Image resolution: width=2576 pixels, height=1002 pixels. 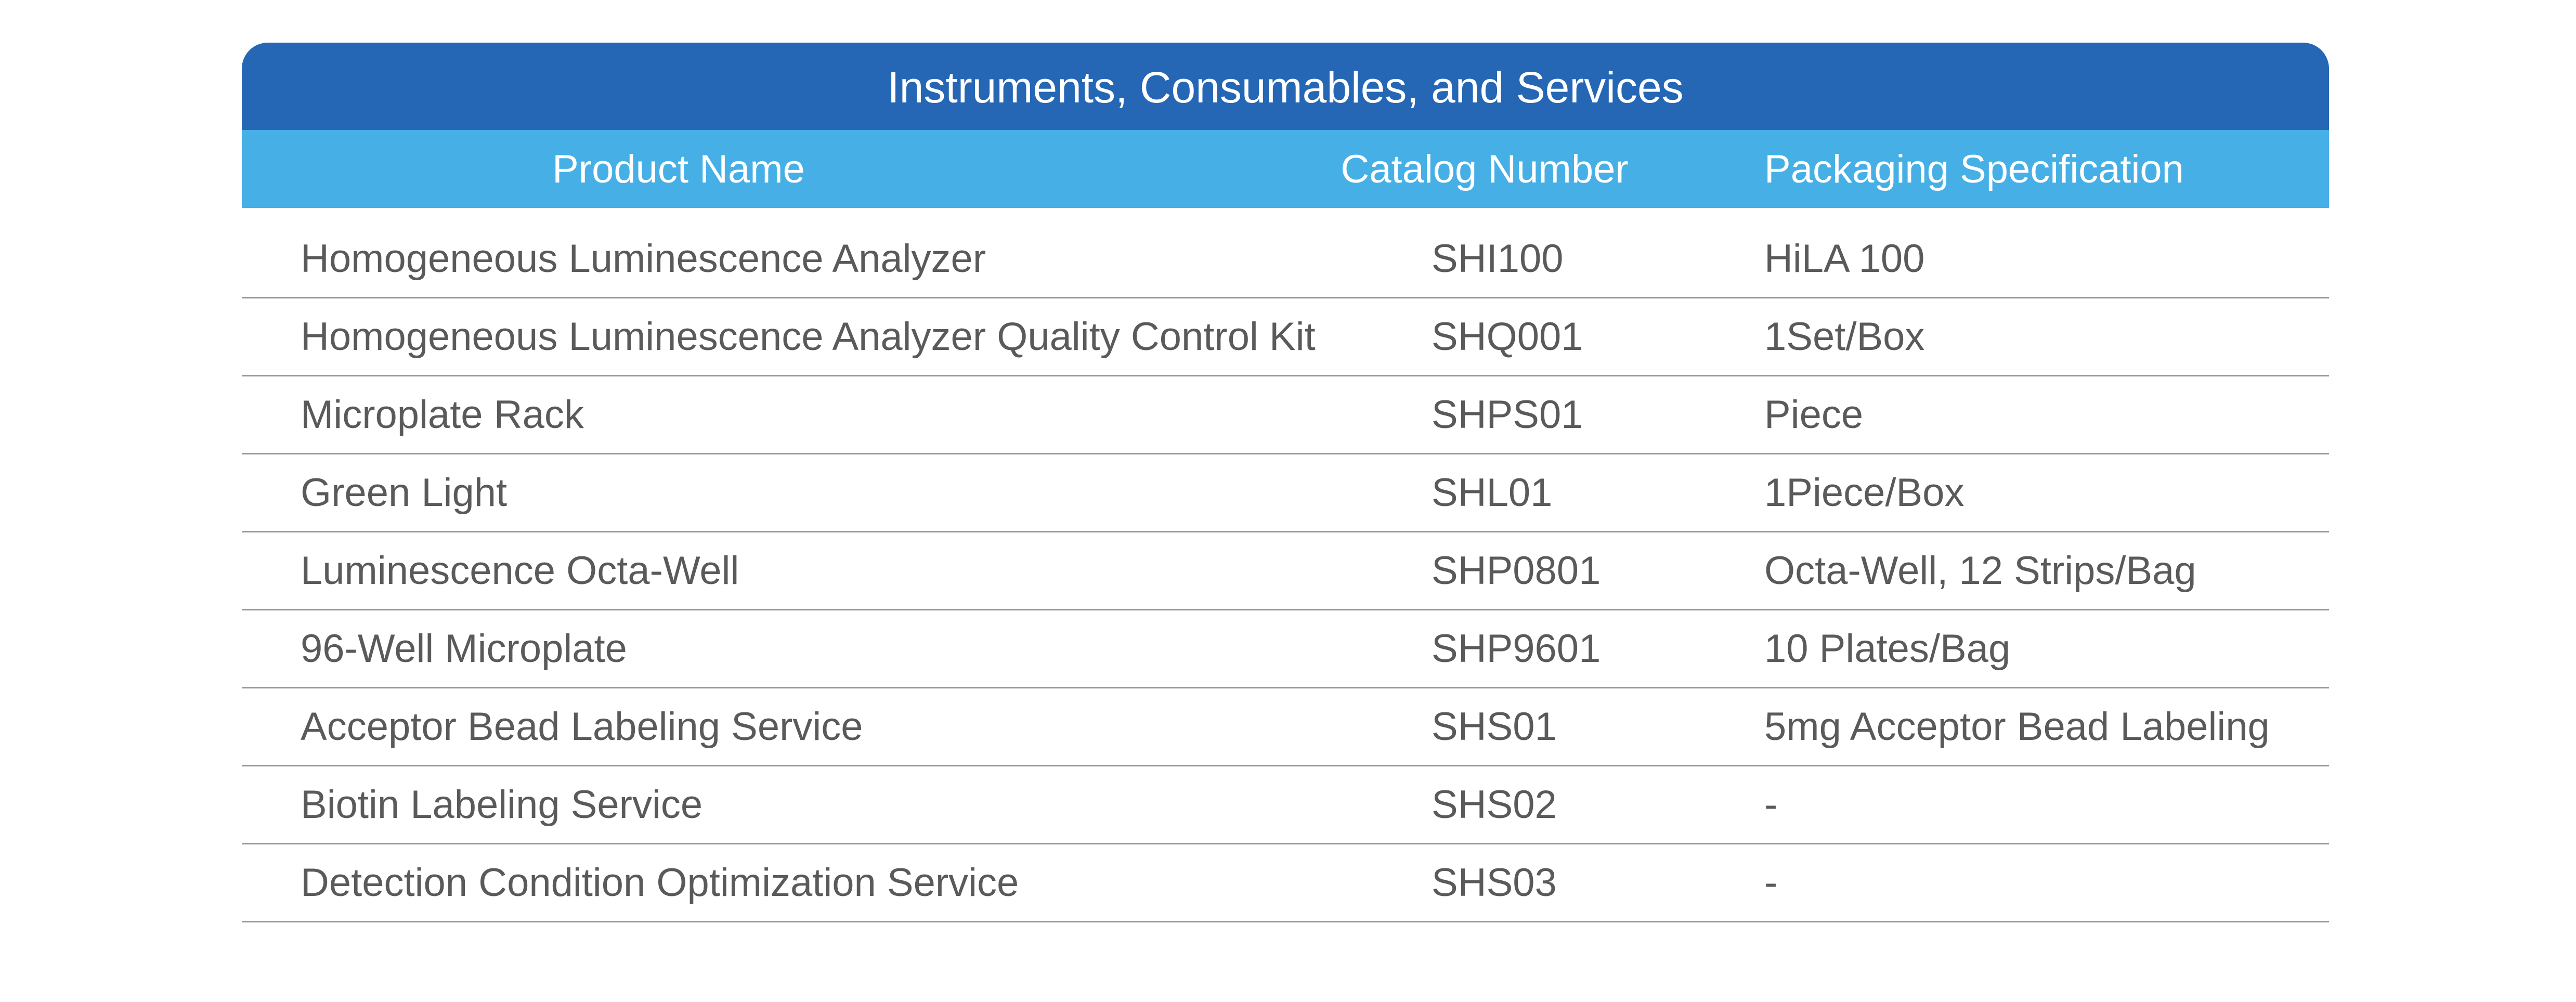 What do you see at coordinates (2017, 727) in the screenshot?
I see `cell-packaging: 5mg Acceptor Bead Labeling` at bounding box center [2017, 727].